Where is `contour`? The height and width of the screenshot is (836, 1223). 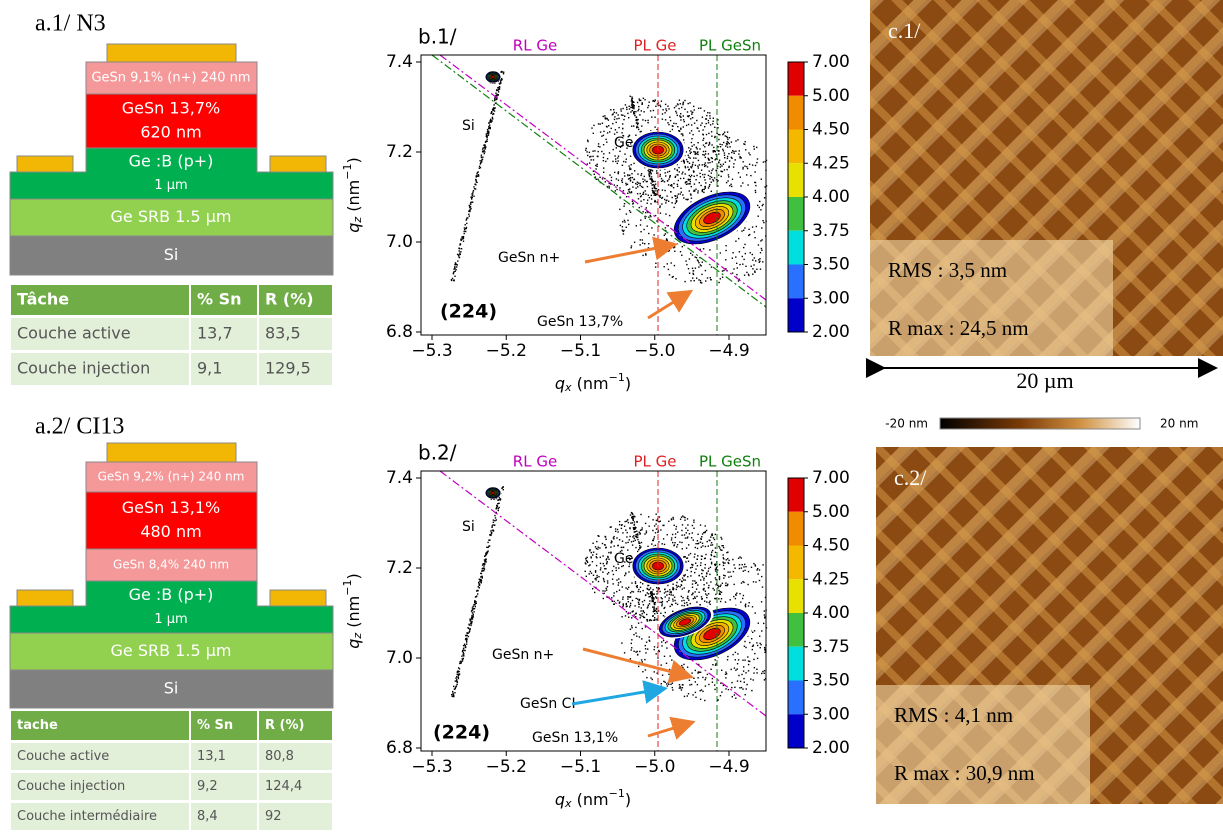
contour is located at coordinates (712, 218).